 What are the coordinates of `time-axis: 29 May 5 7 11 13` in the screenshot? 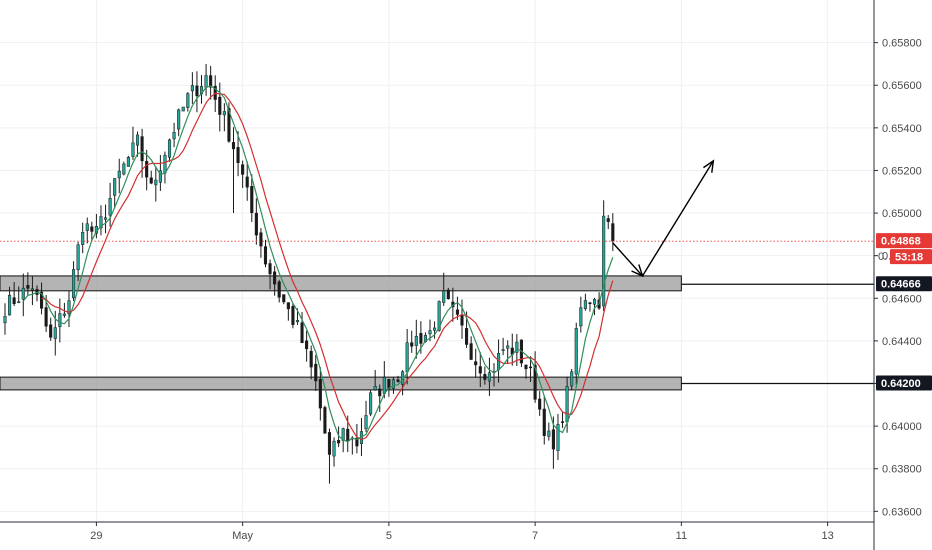 It's located at (437, 531).